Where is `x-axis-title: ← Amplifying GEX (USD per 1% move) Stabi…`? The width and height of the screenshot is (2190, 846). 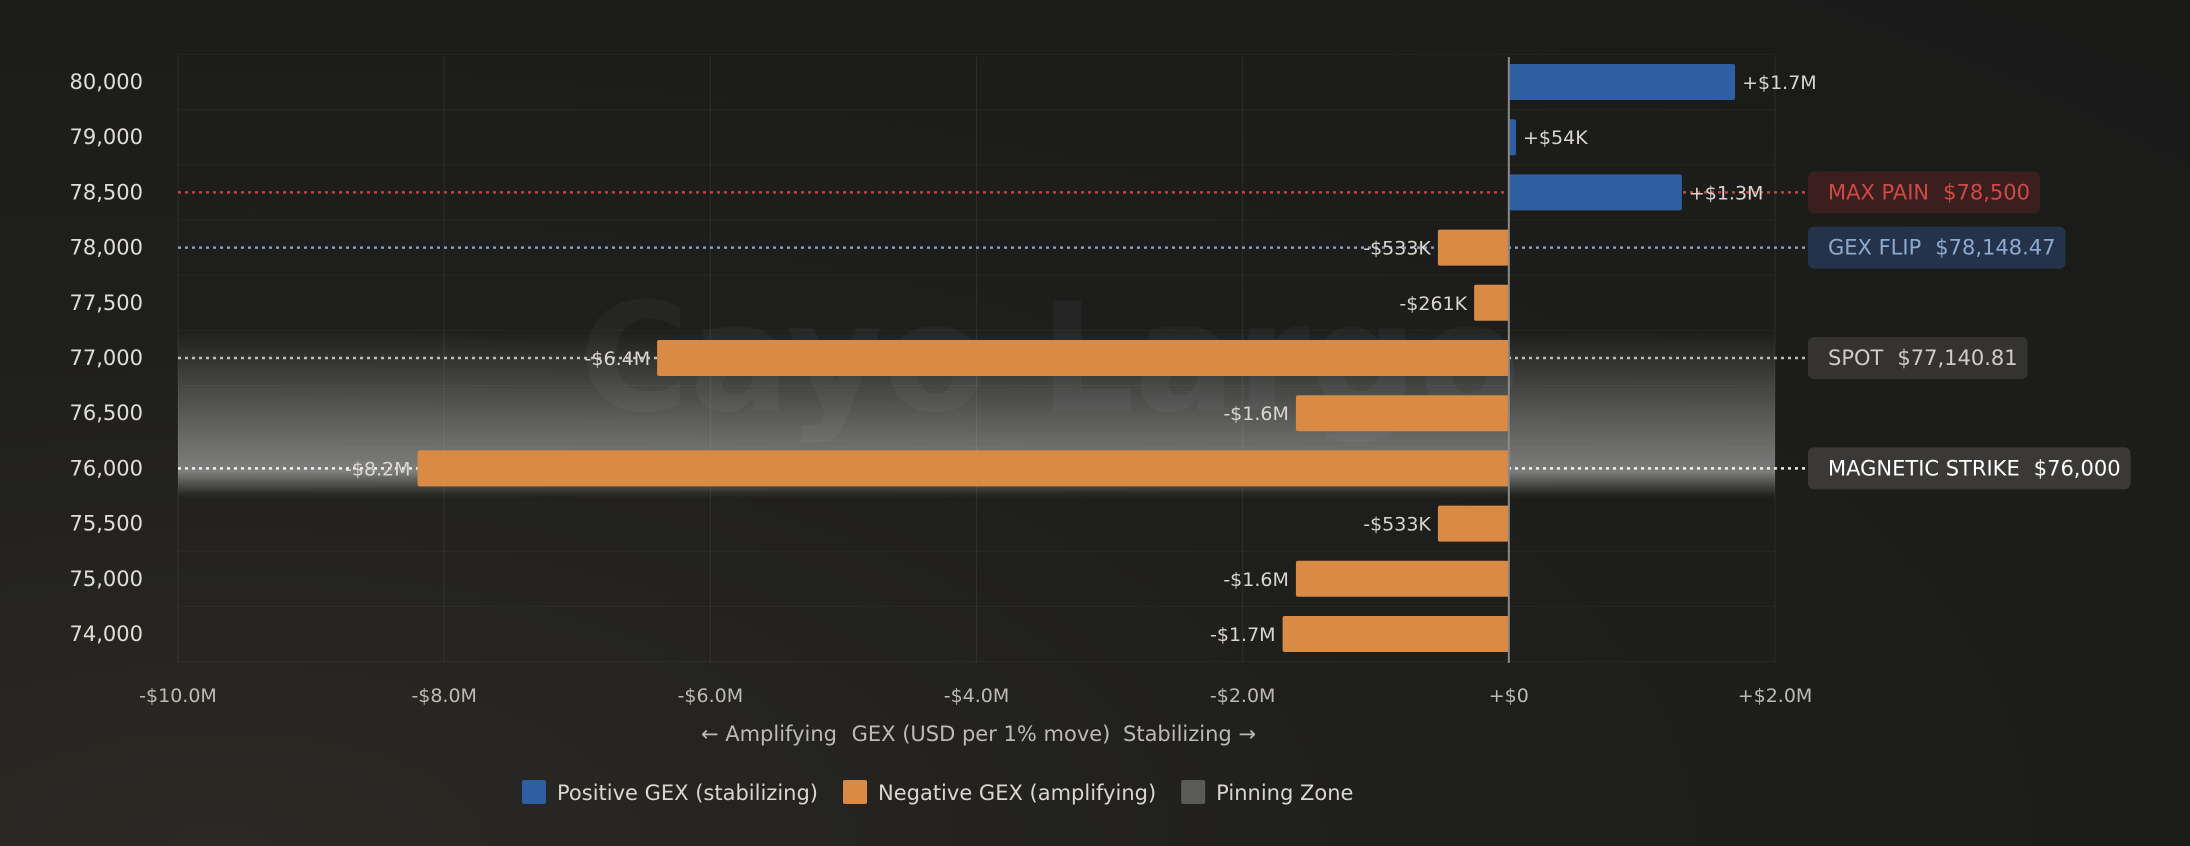 x-axis-title: ← Amplifying GEX (USD per 1% move) Stabi… is located at coordinates (978, 734).